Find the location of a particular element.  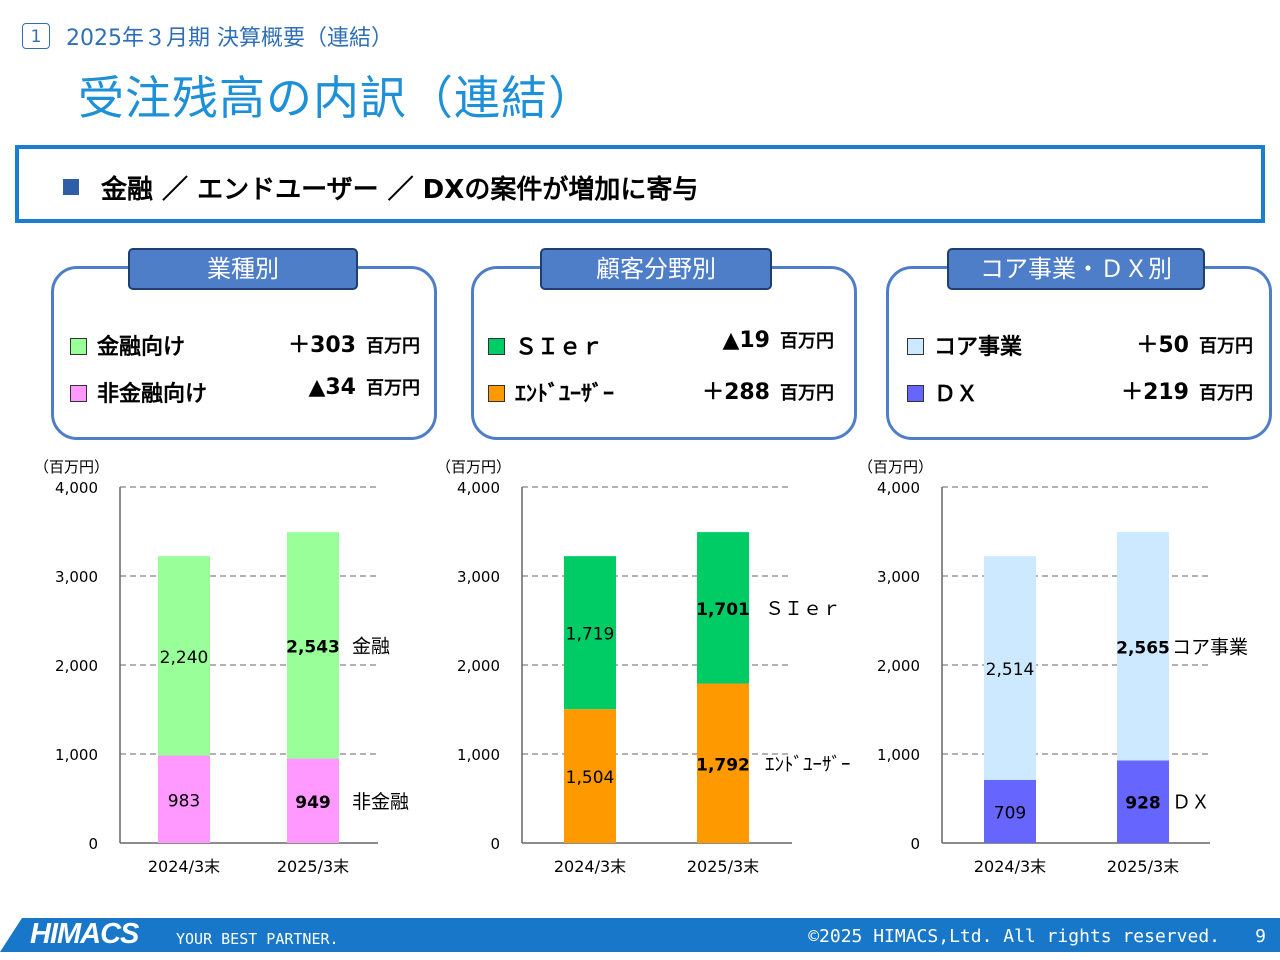

data-label: 983 is located at coordinates (184, 801).